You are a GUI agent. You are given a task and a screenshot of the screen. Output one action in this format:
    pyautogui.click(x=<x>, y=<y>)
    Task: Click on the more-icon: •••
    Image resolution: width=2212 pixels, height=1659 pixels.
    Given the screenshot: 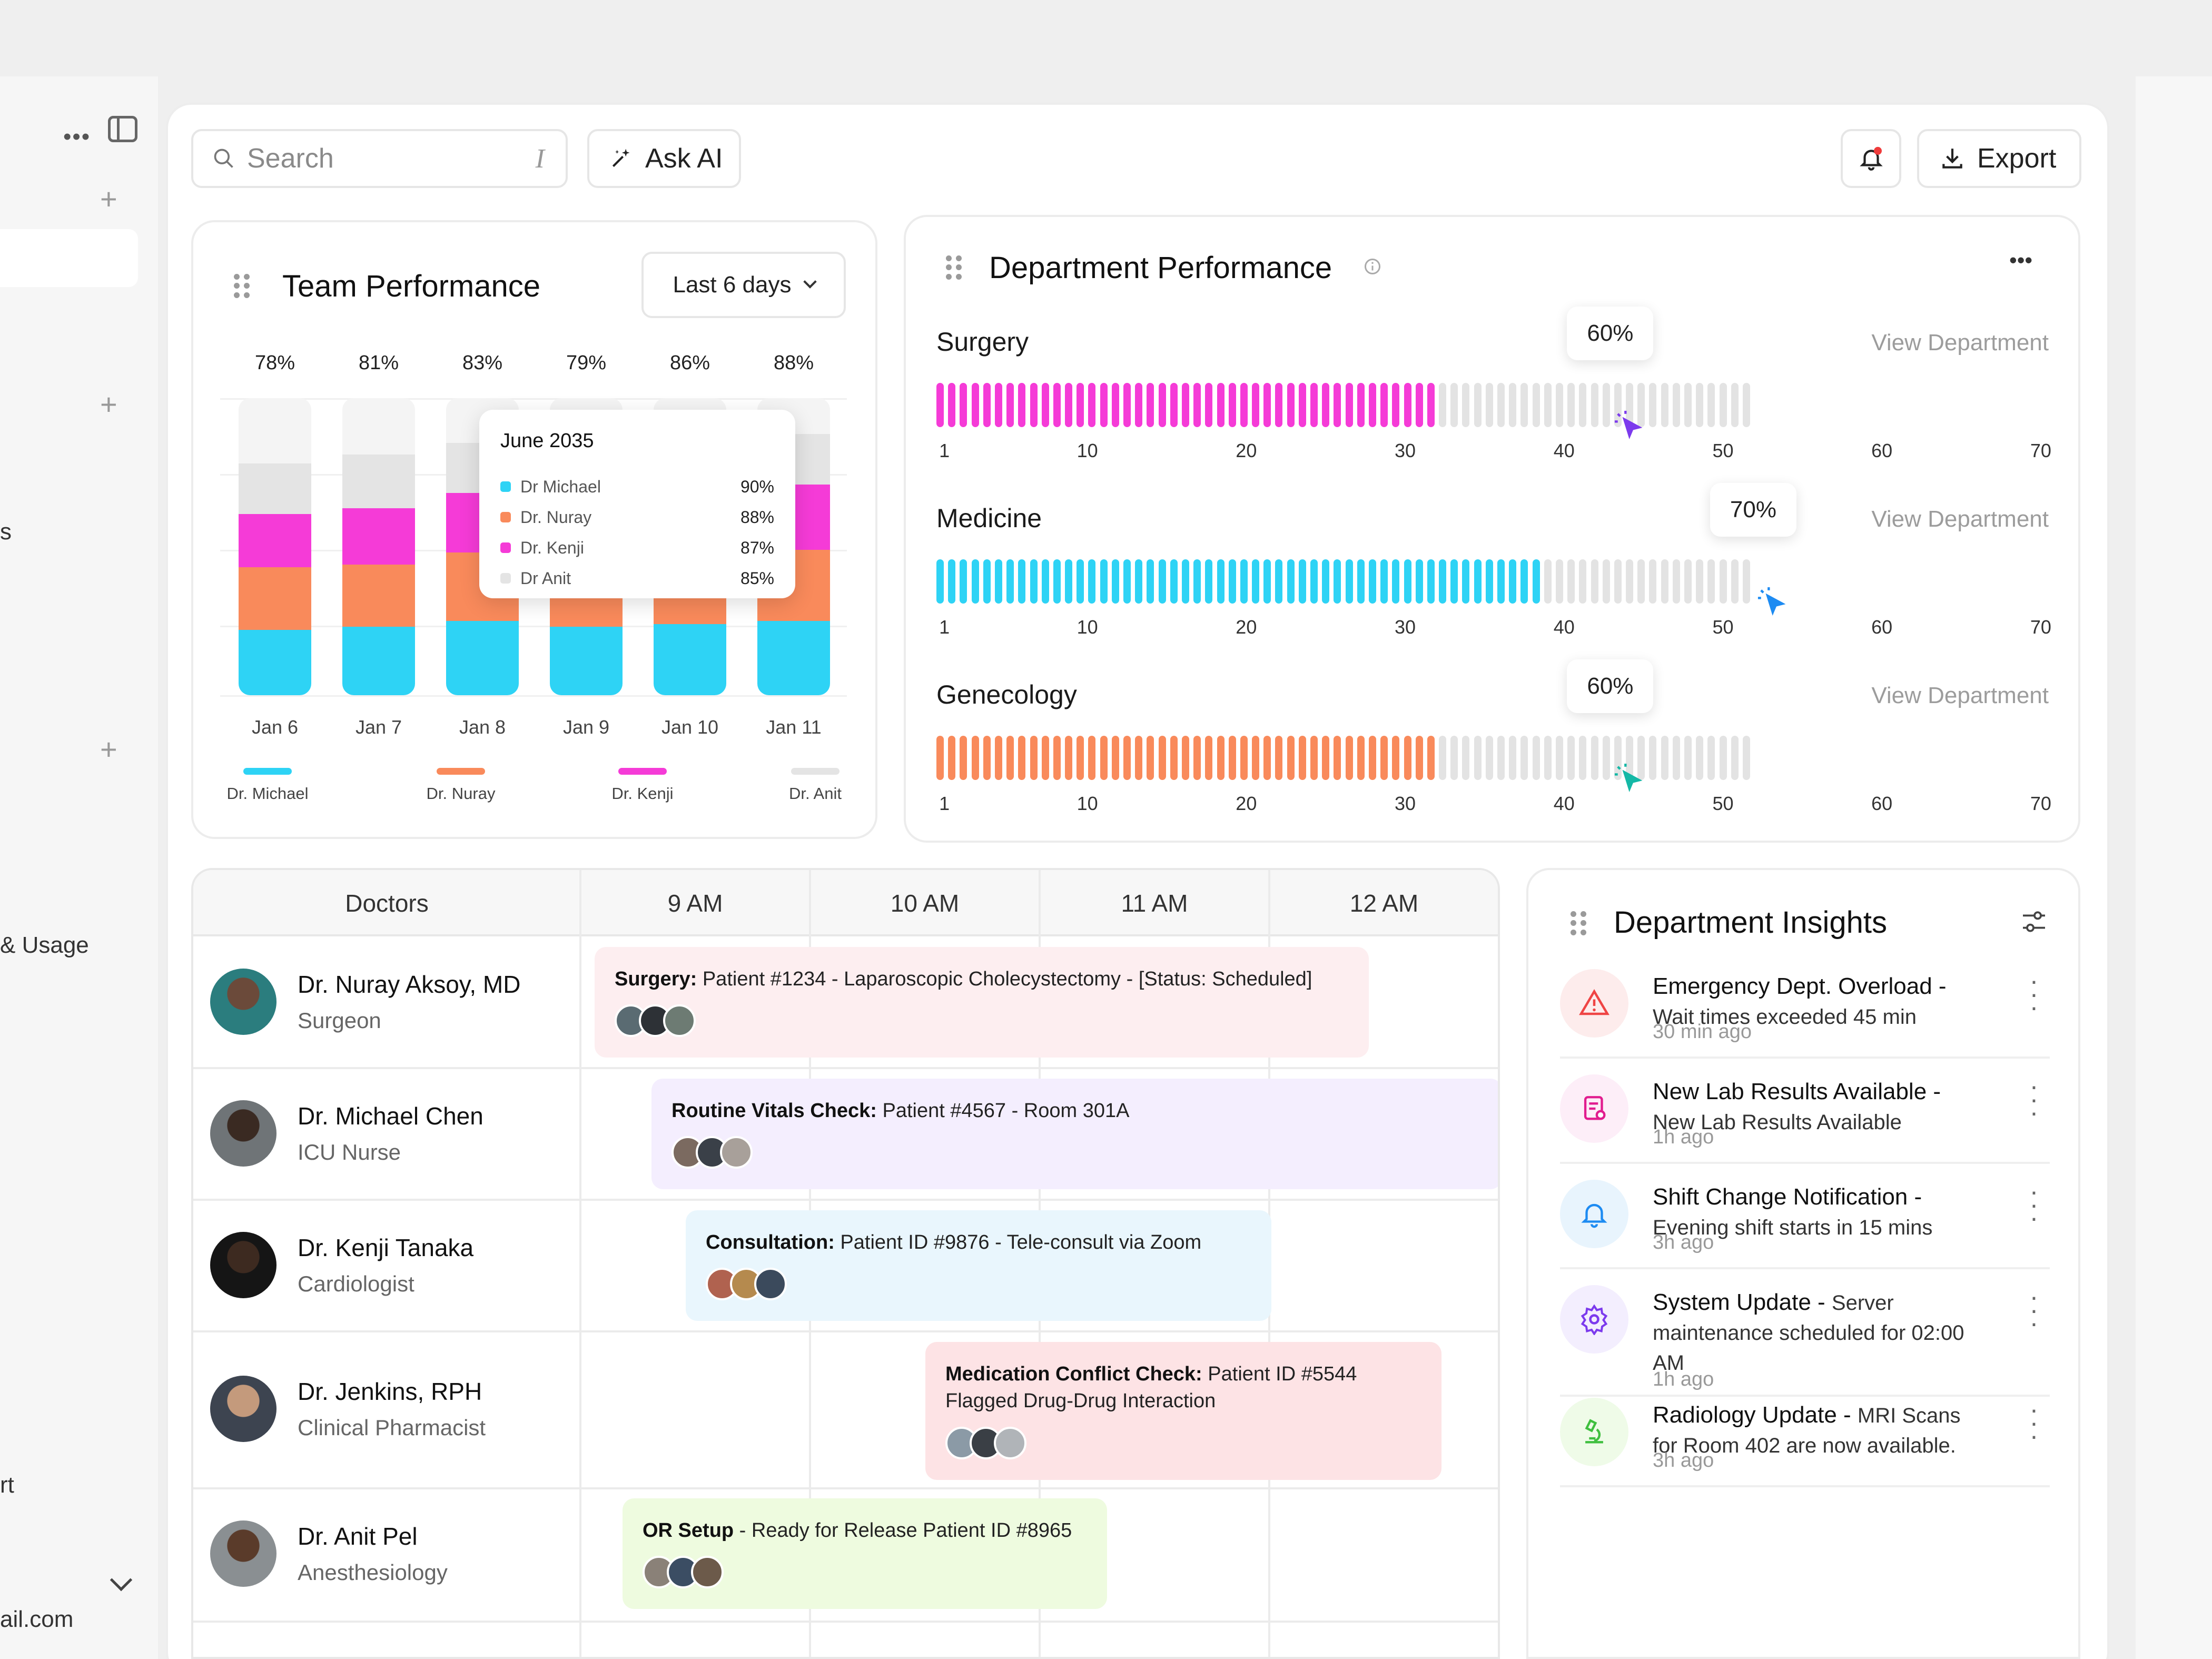 What is the action you would take?
    pyautogui.click(x=77, y=137)
    